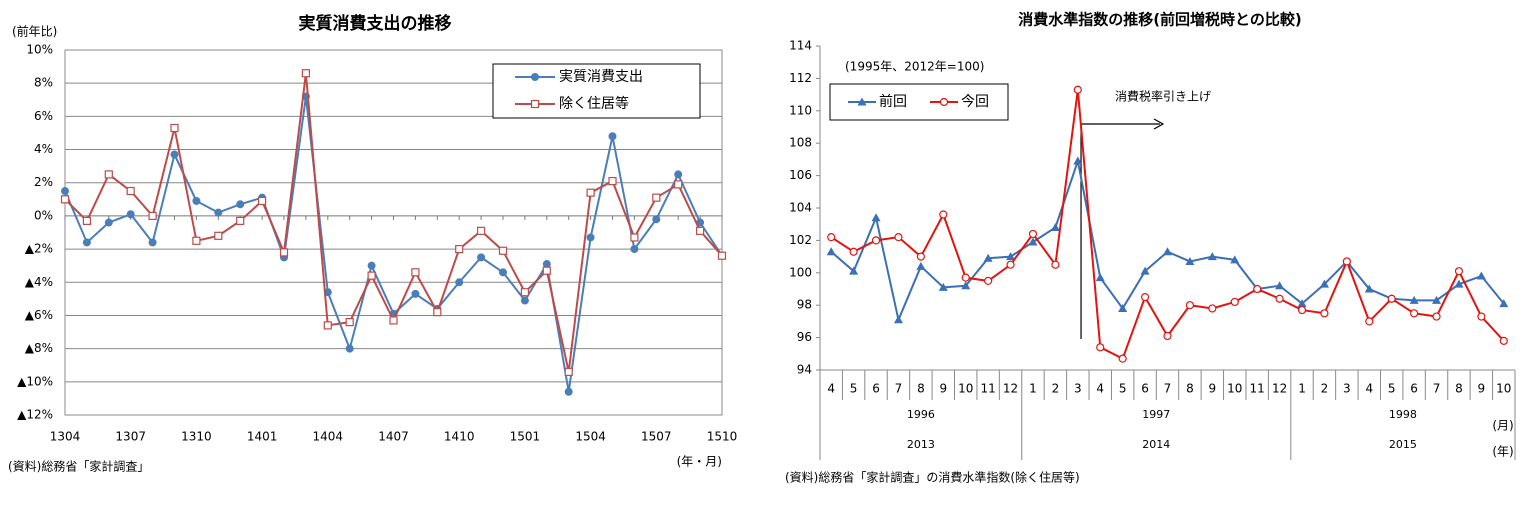  I want to click on y-tick-label: 8%, so click(43, 83).